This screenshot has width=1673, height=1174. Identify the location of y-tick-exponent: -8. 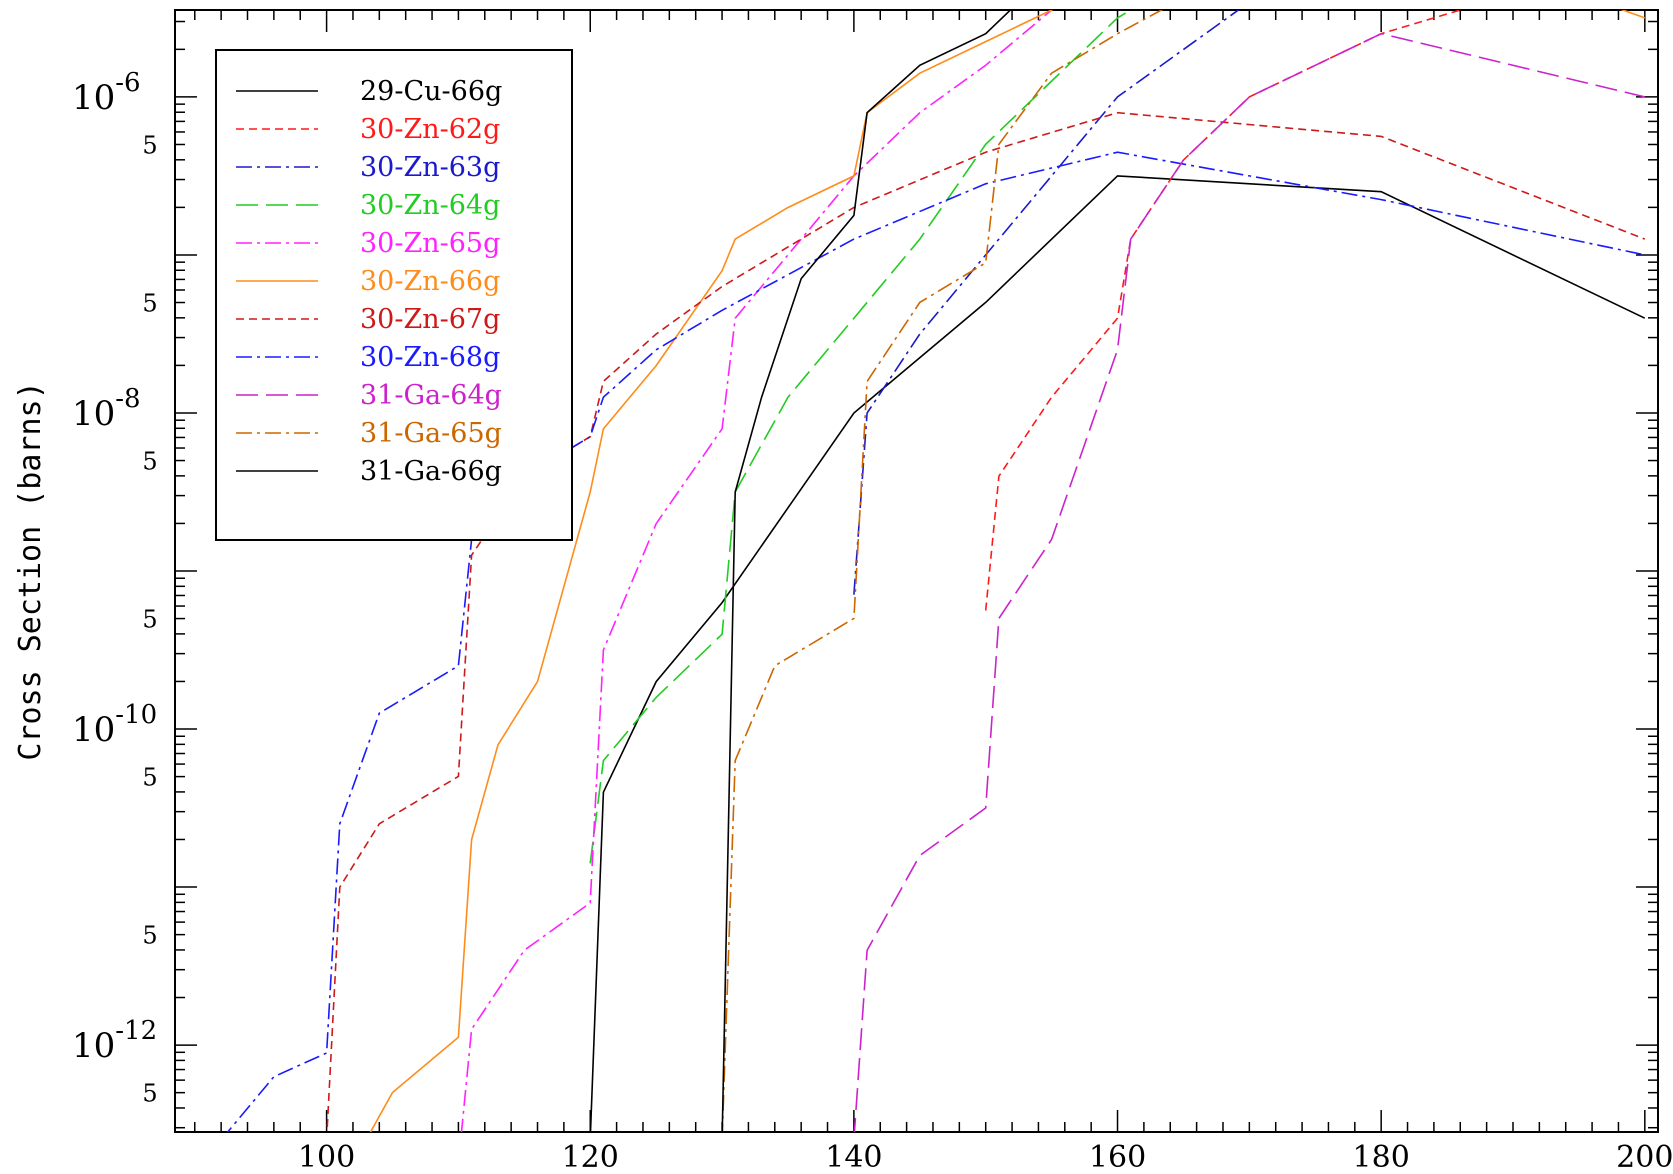
(127, 399).